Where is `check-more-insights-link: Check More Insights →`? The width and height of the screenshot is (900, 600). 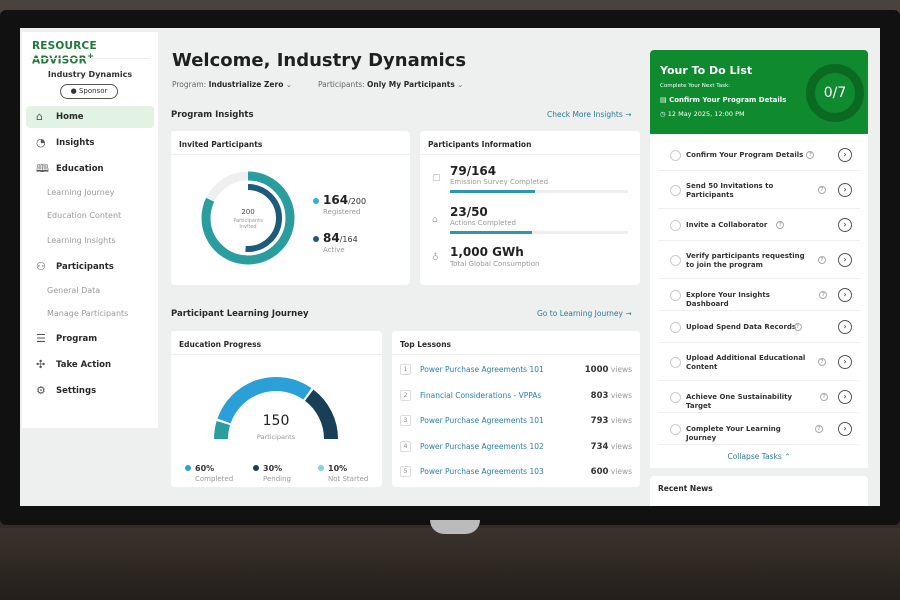
check-more-insights-link: Check More Insights → is located at coordinates (589, 114).